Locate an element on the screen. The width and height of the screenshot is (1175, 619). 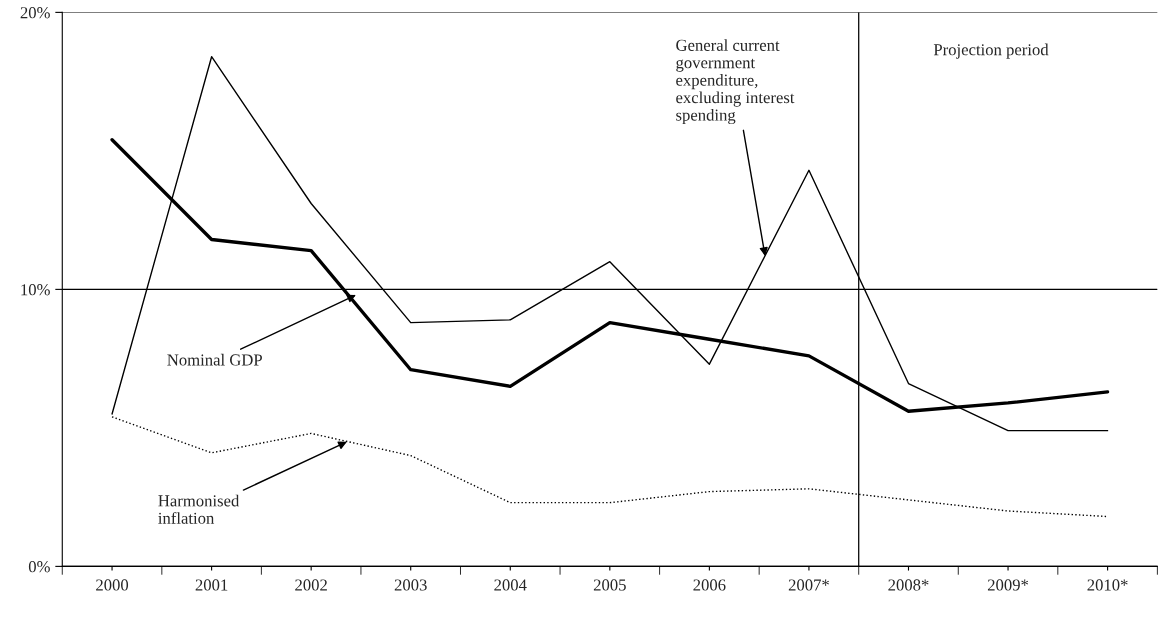
annotation: Harmonised inflation is located at coordinates (199, 509).